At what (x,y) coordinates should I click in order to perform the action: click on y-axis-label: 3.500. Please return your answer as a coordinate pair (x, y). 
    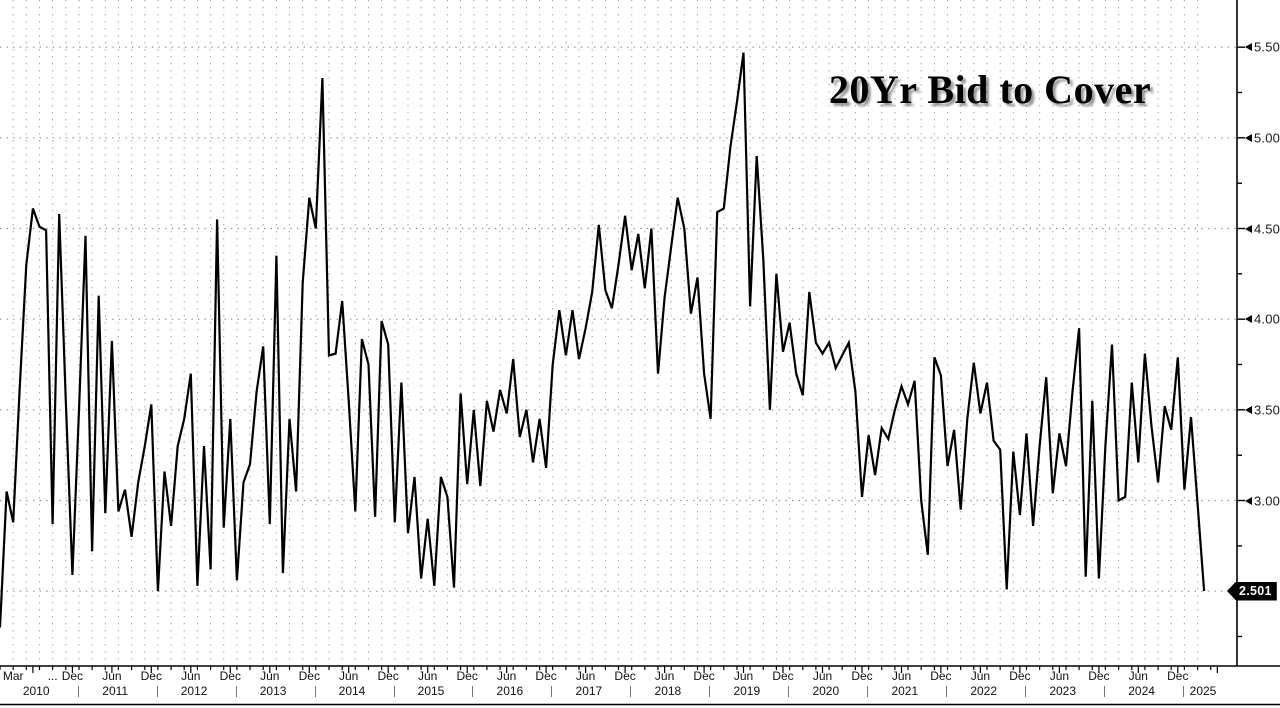
    Looking at the image, I should click on (1267, 410).